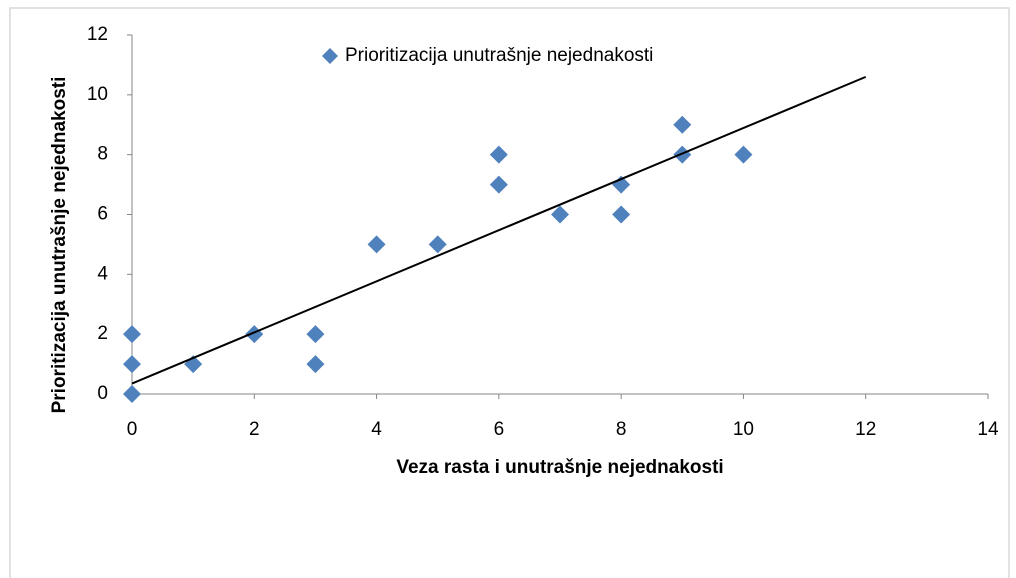  I want to click on x-tick-label: 0, so click(132, 429).